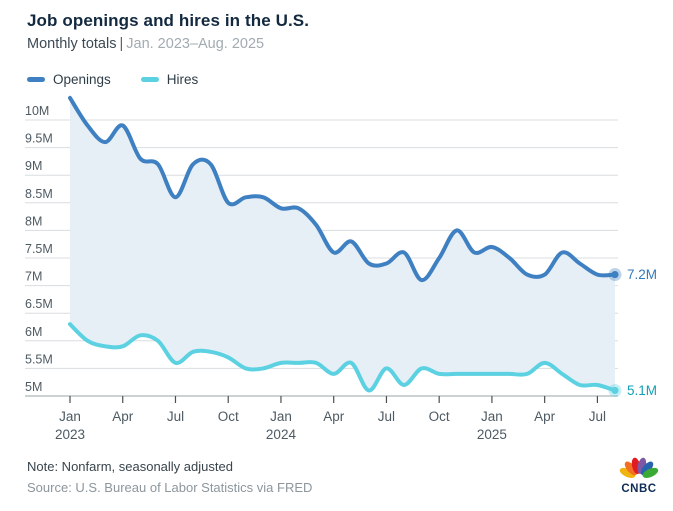 Image resolution: width=673 pixels, height=511 pixels. I want to click on subtitle-date-range: Jan. 2023–Aug. 2025, so click(195, 44).